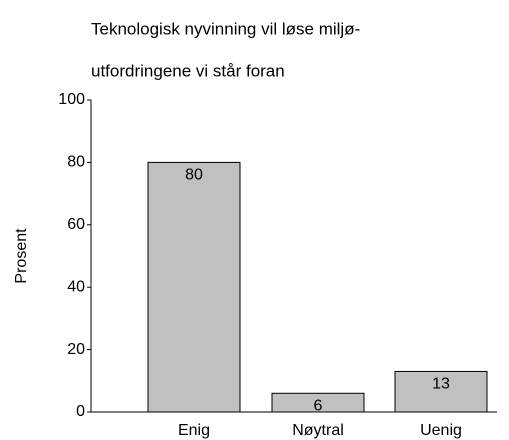 The height and width of the screenshot is (440, 509). What do you see at coordinates (318, 405) in the screenshot?
I see `data-label: 6` at bounding box center [318, 405].